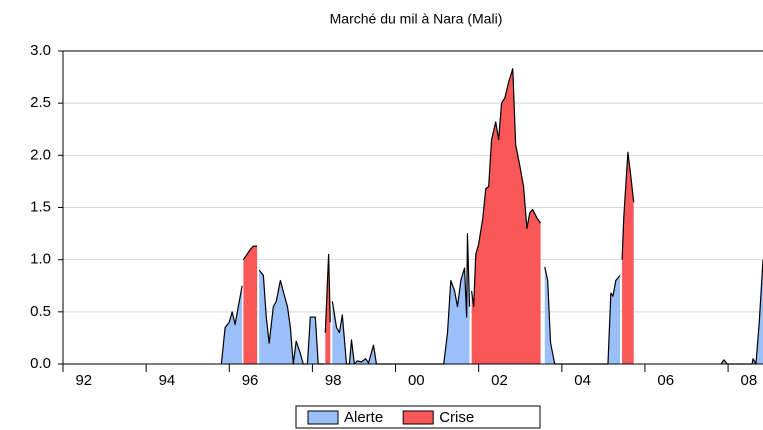 The image size is (763, 430). What do you see at coordinates (167, 380) in the screenshot?
I see `x-tick-label: 94` at bounding box center [167, 380].